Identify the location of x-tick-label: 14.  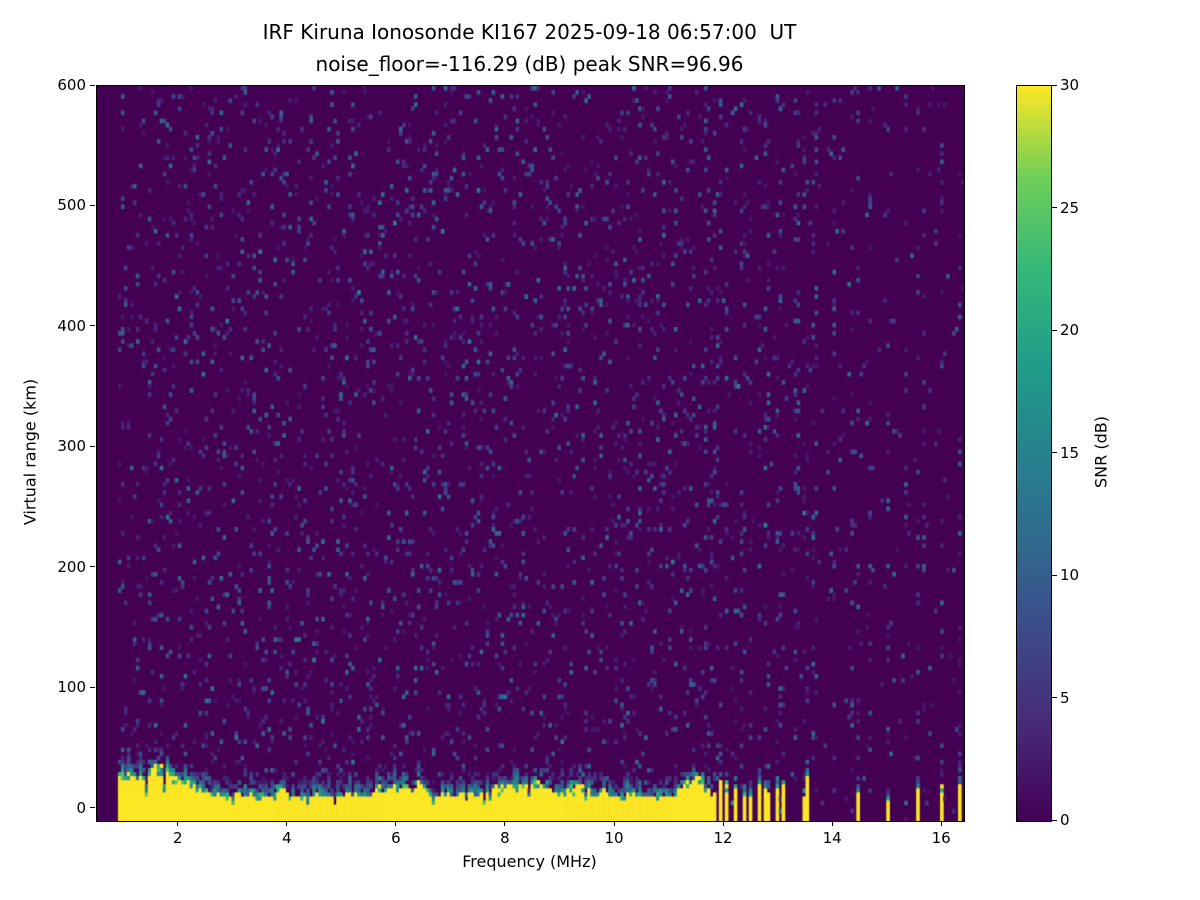
(832, 838).